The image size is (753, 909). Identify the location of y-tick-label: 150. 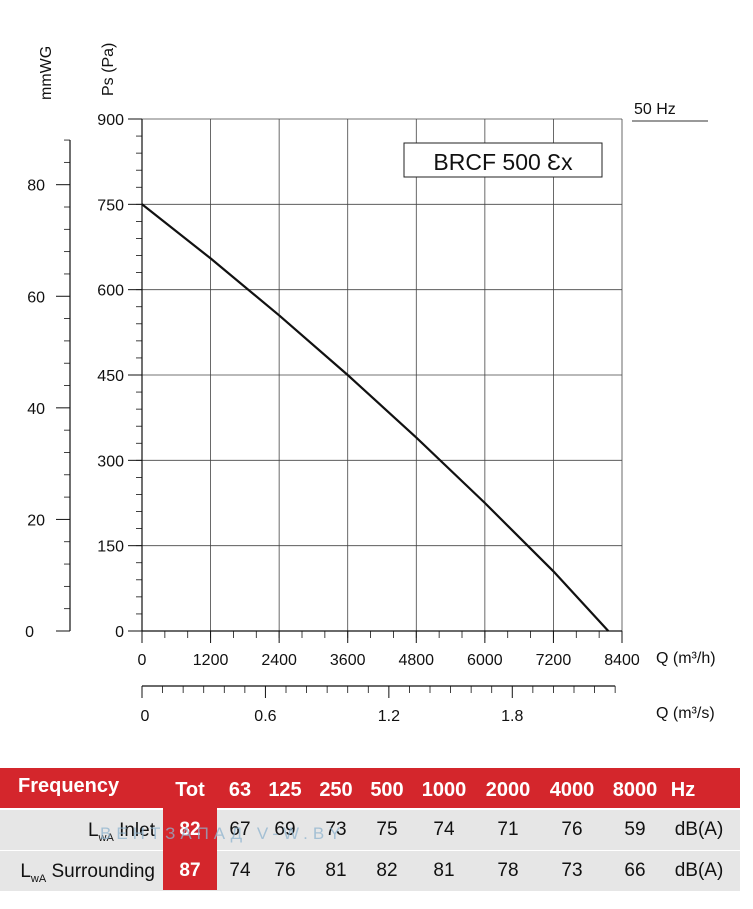
(110, 547).